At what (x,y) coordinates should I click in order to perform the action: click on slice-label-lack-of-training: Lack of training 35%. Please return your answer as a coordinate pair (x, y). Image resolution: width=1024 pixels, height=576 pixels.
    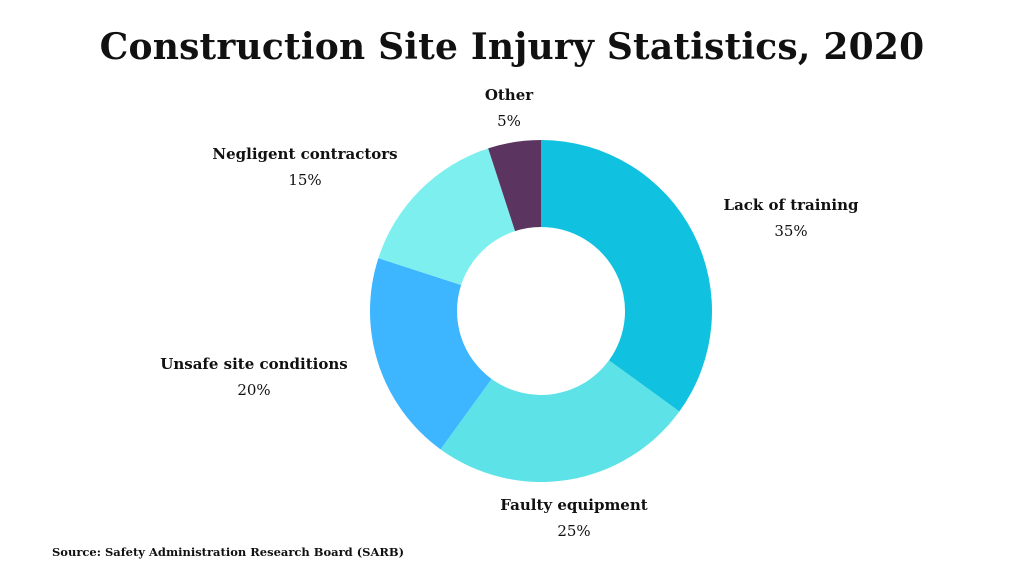
    Looking at the image, I should click on (791, 218).